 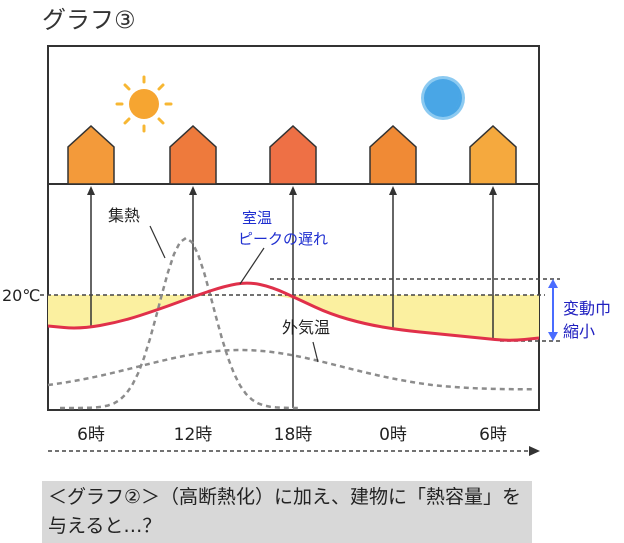 I want to click on outside-temp-curve, so click(x=291, y=369).